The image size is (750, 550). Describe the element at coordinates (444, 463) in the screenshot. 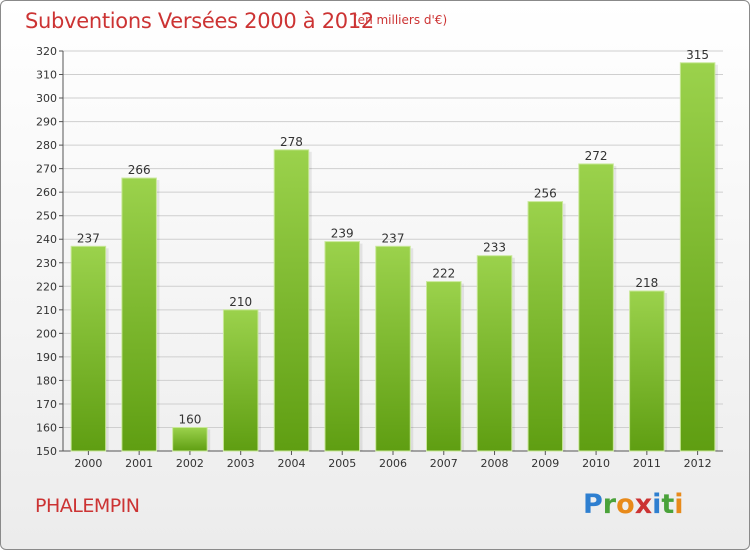

I see `x-tick-label: 2007` at that location.